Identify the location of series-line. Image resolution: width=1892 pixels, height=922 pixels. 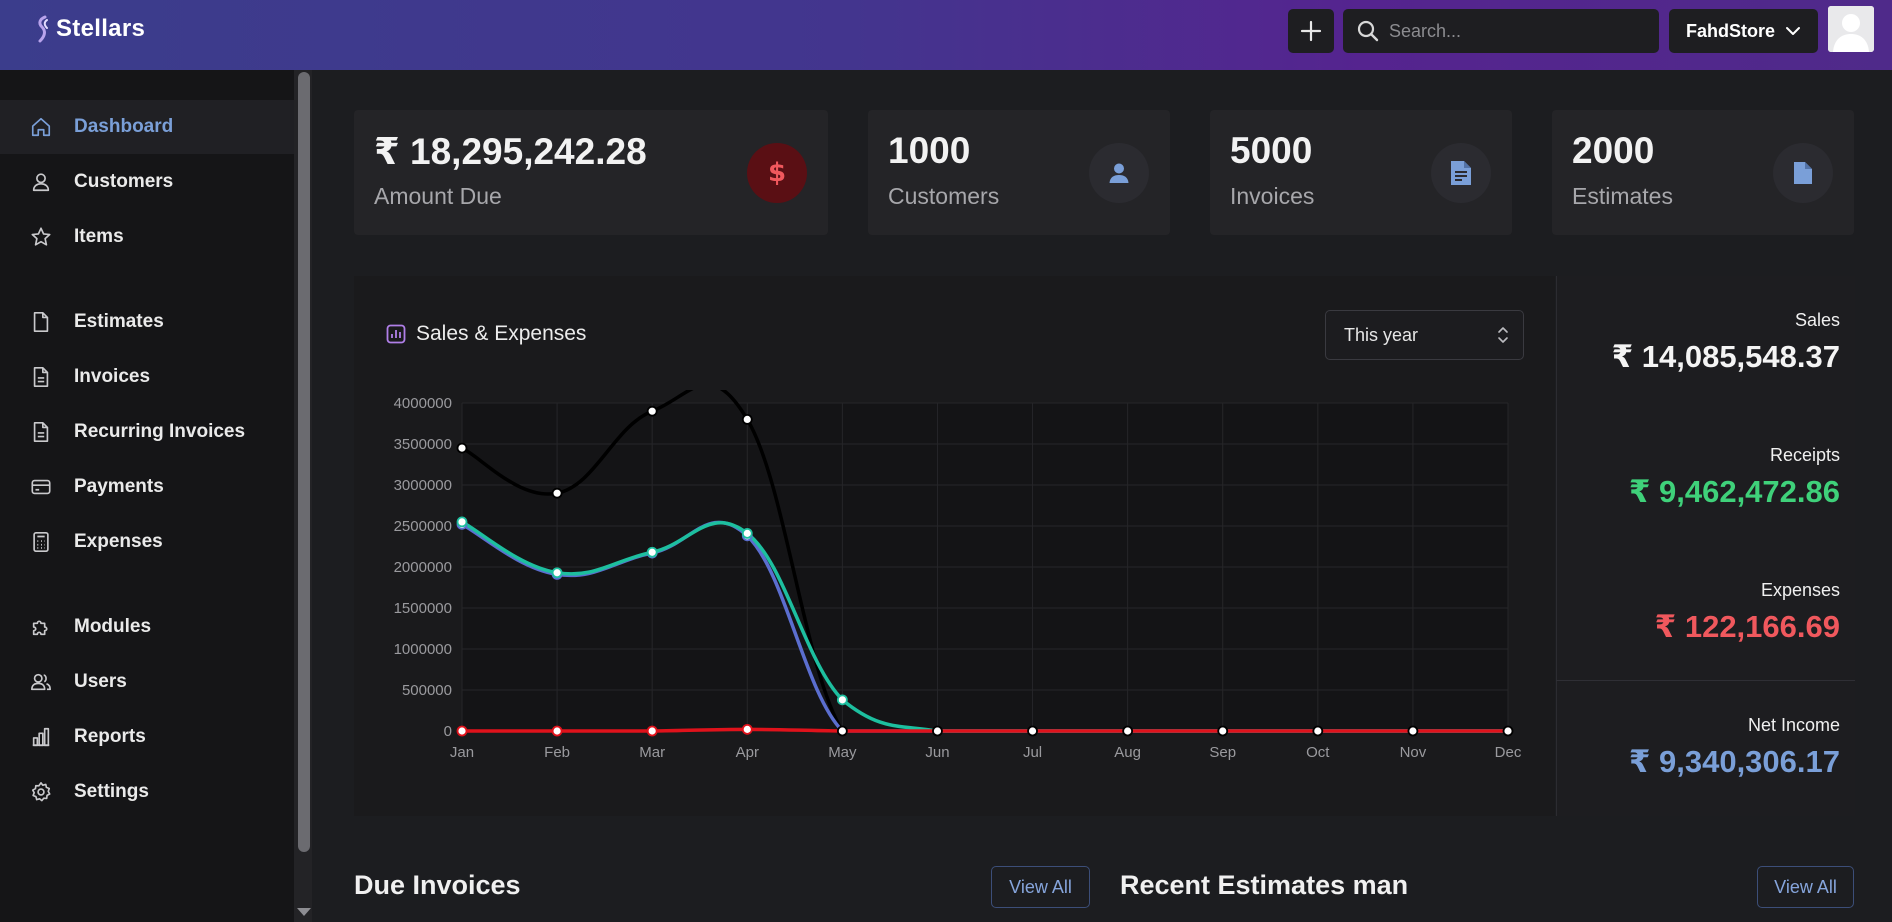
(984, 730).